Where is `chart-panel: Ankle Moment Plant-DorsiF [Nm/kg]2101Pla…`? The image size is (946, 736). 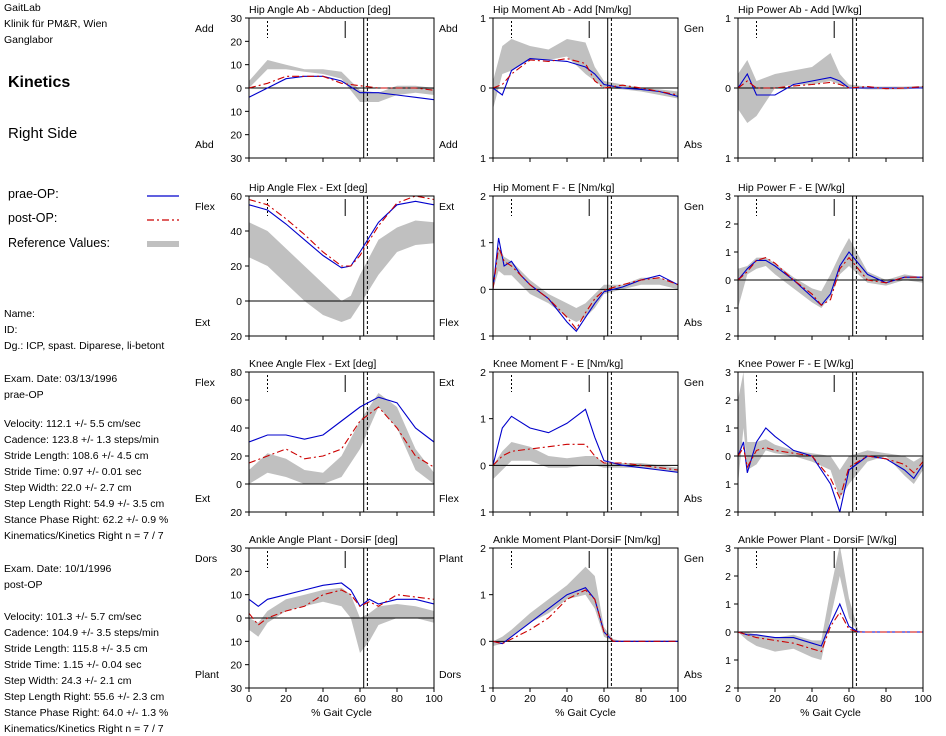
chart-panel: Ankle Moment Plant-DorsiF [Nm/kg]2101Pla… is located at coordinates (563, 626).